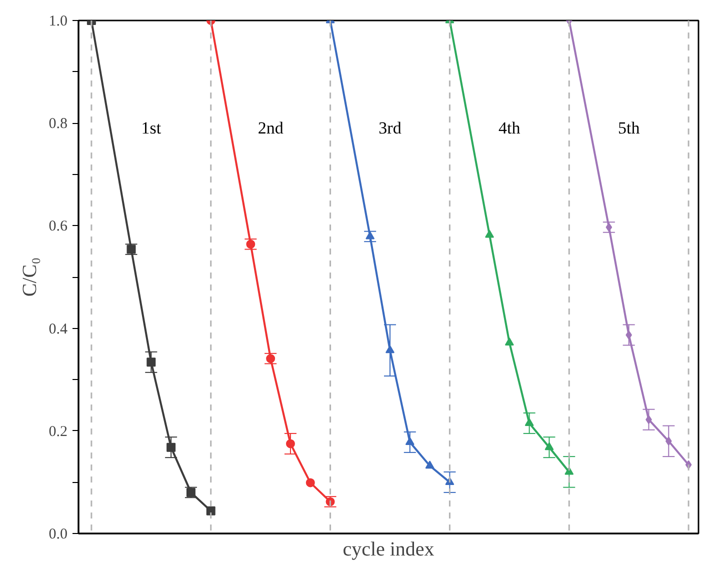 The height and width of the screenshot is (571, 702). Describe the element at coordinates (629, 128) in the screenshot. I see `annotation: 5th` at that location.